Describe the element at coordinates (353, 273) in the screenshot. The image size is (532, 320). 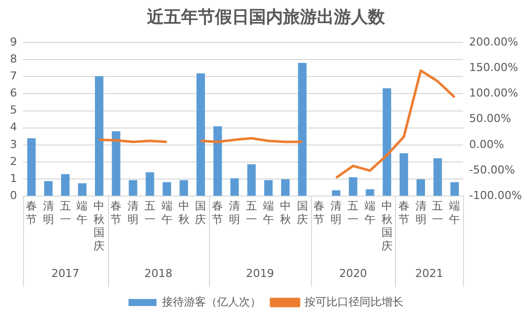
I see `text: 2020` at that location.